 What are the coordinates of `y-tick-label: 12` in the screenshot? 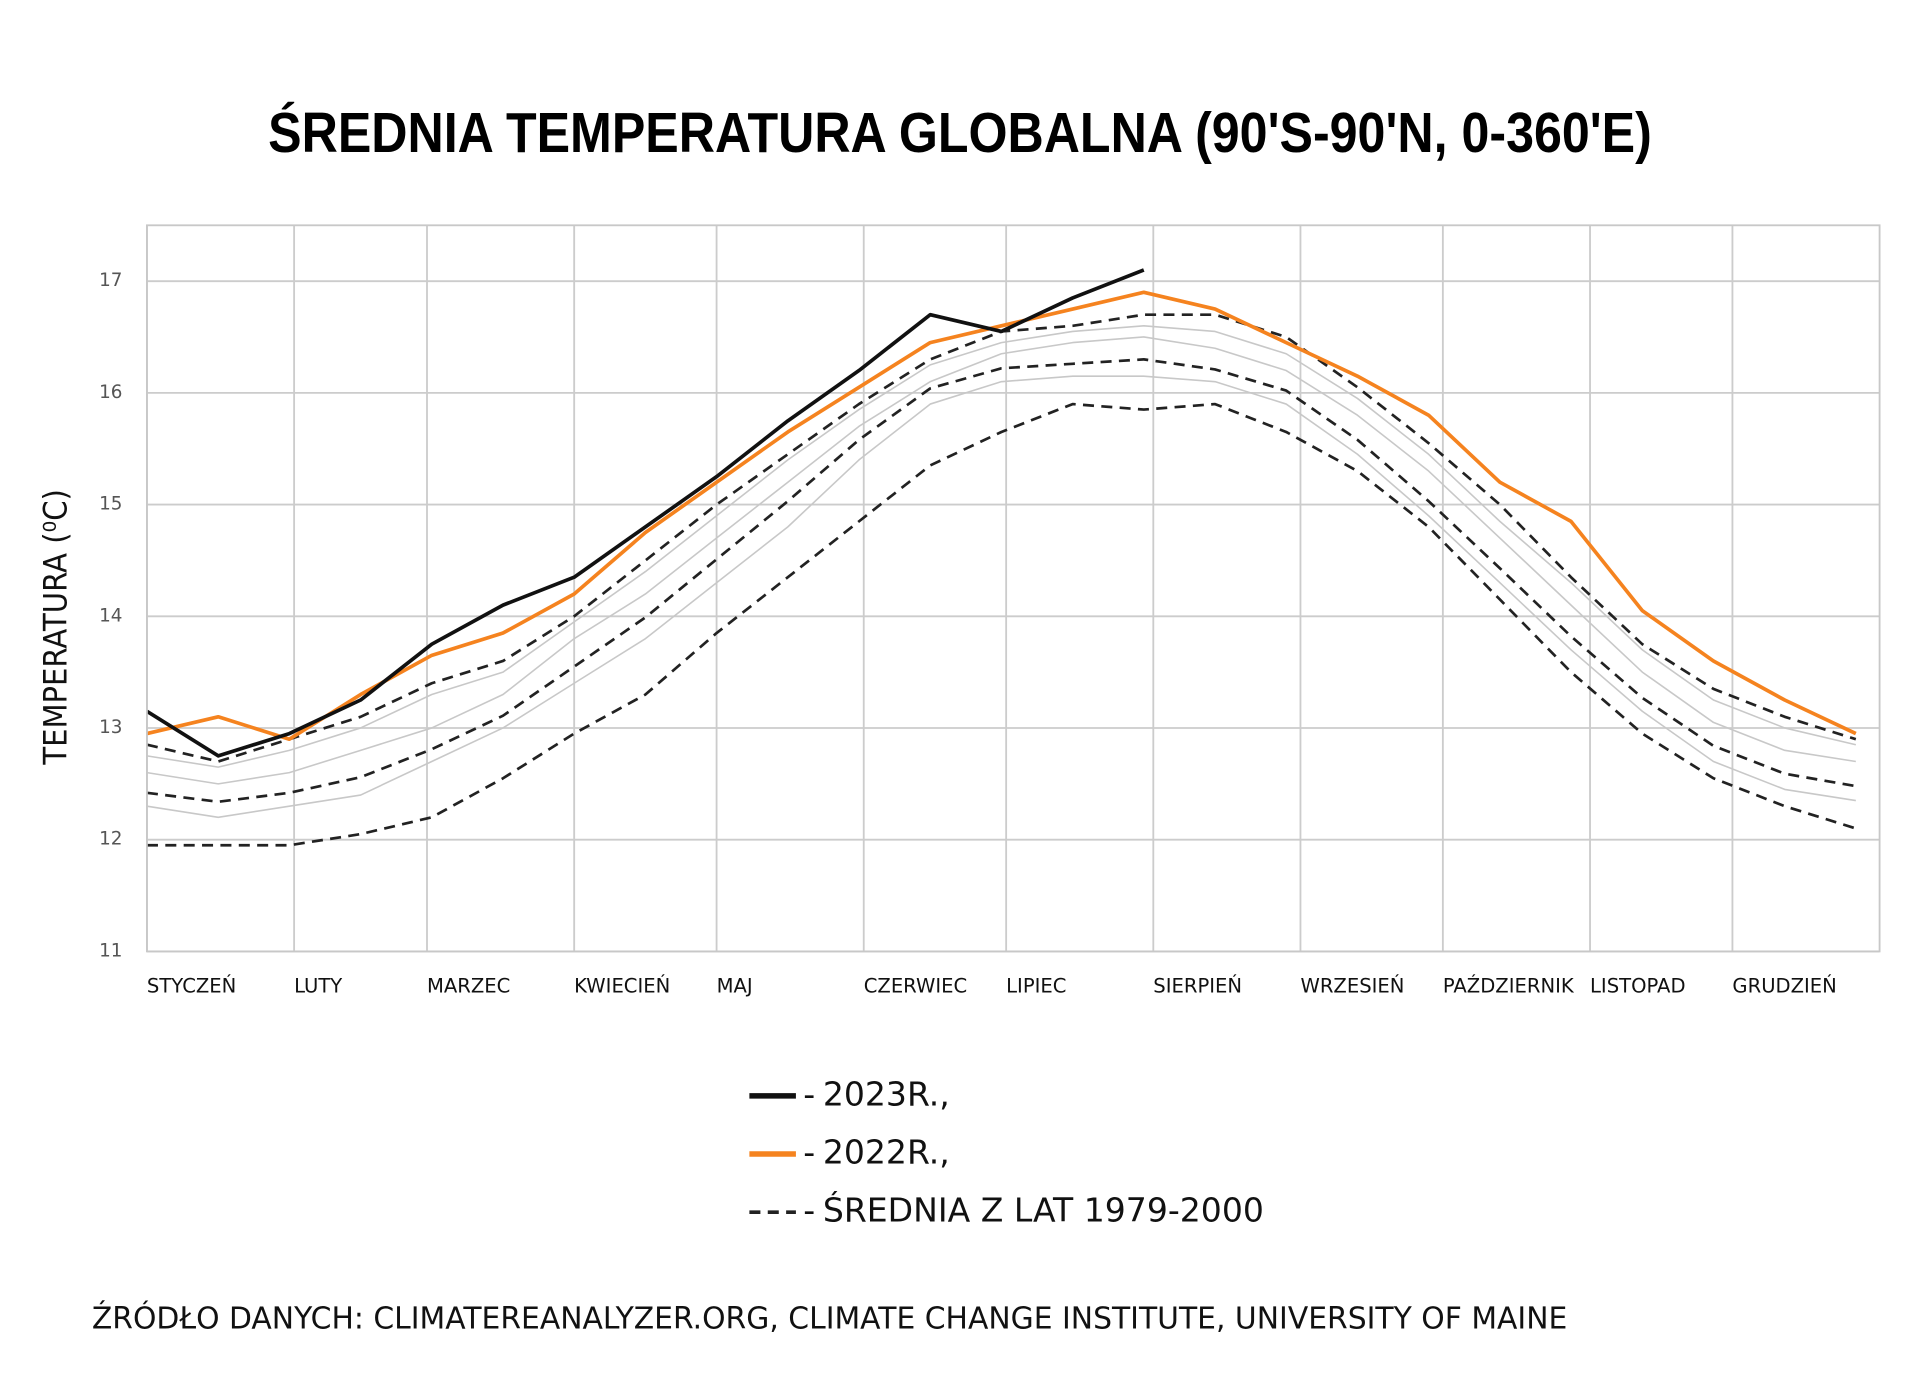 It's located at (110, 839).